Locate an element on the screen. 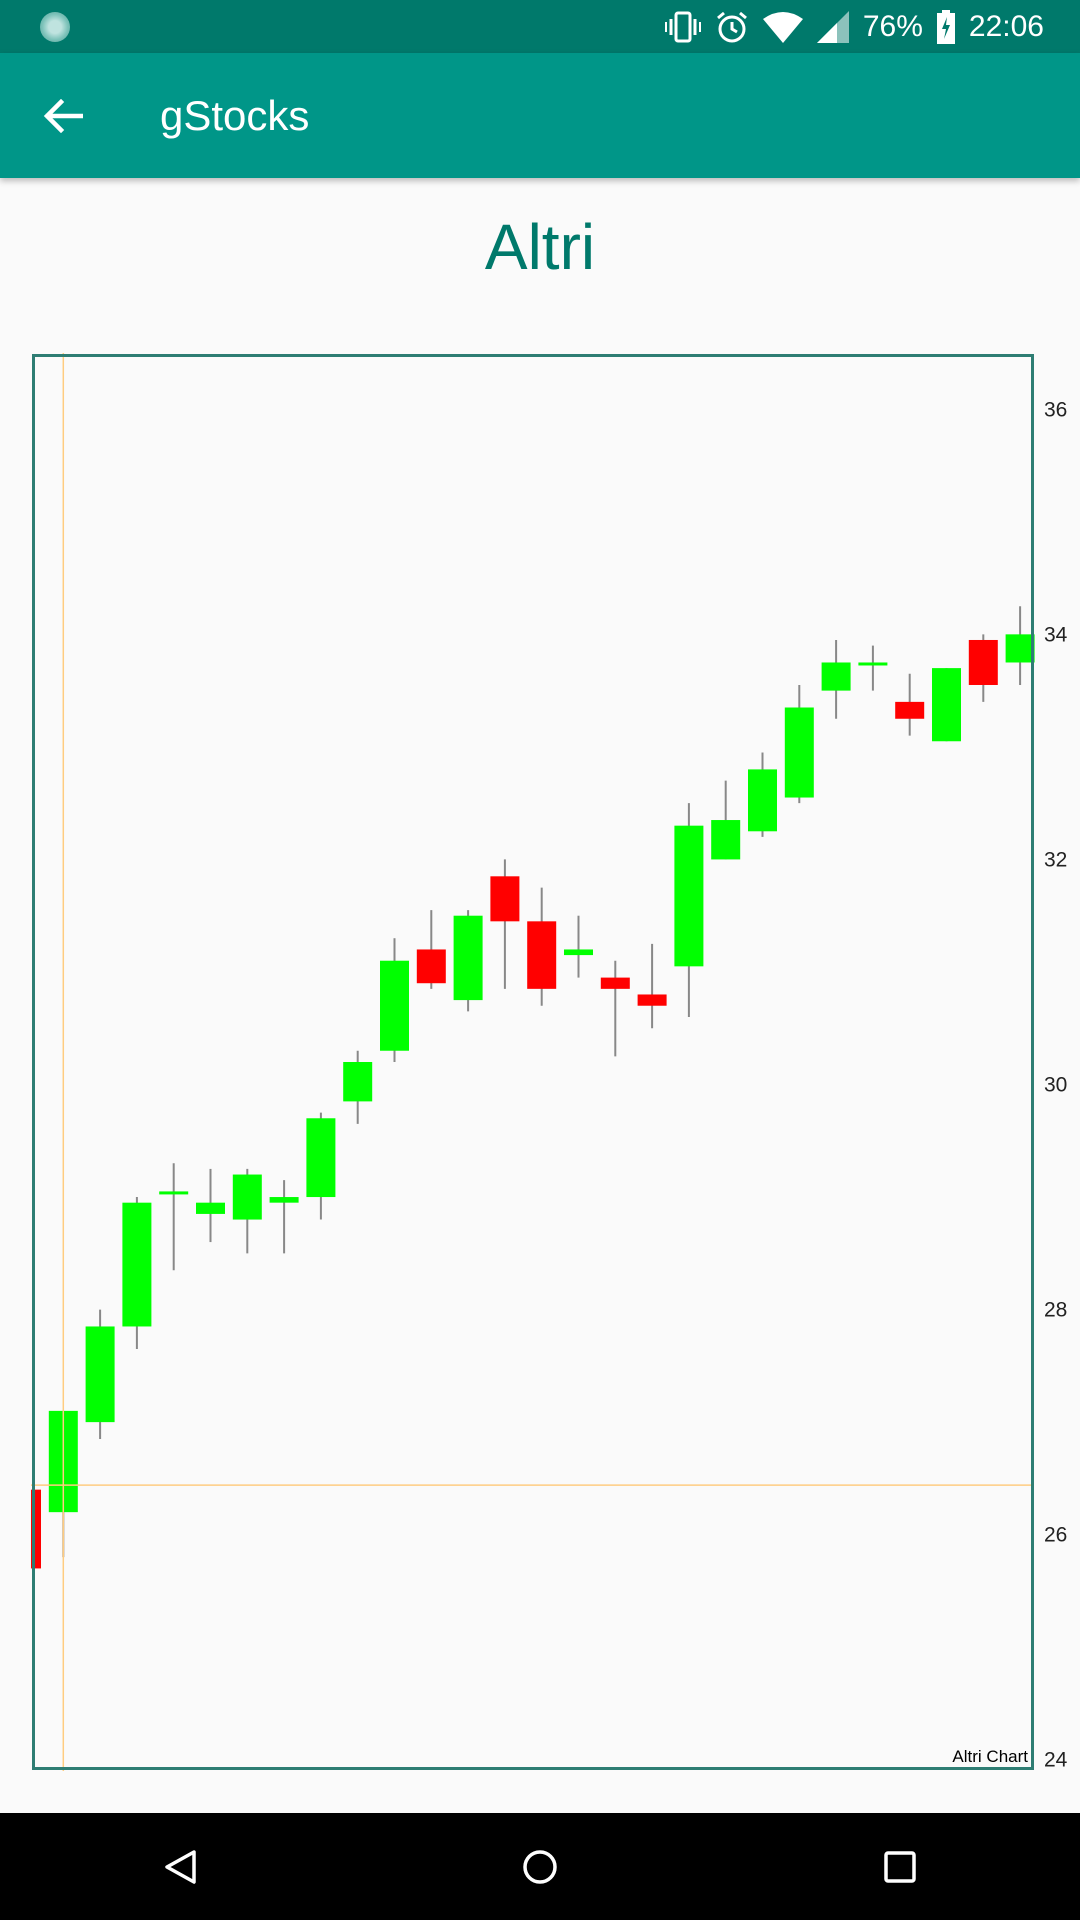 The height and width of the screenshot is (1920, 1080). y-tick-label: 30 is located at coordinates (1055, 1085).